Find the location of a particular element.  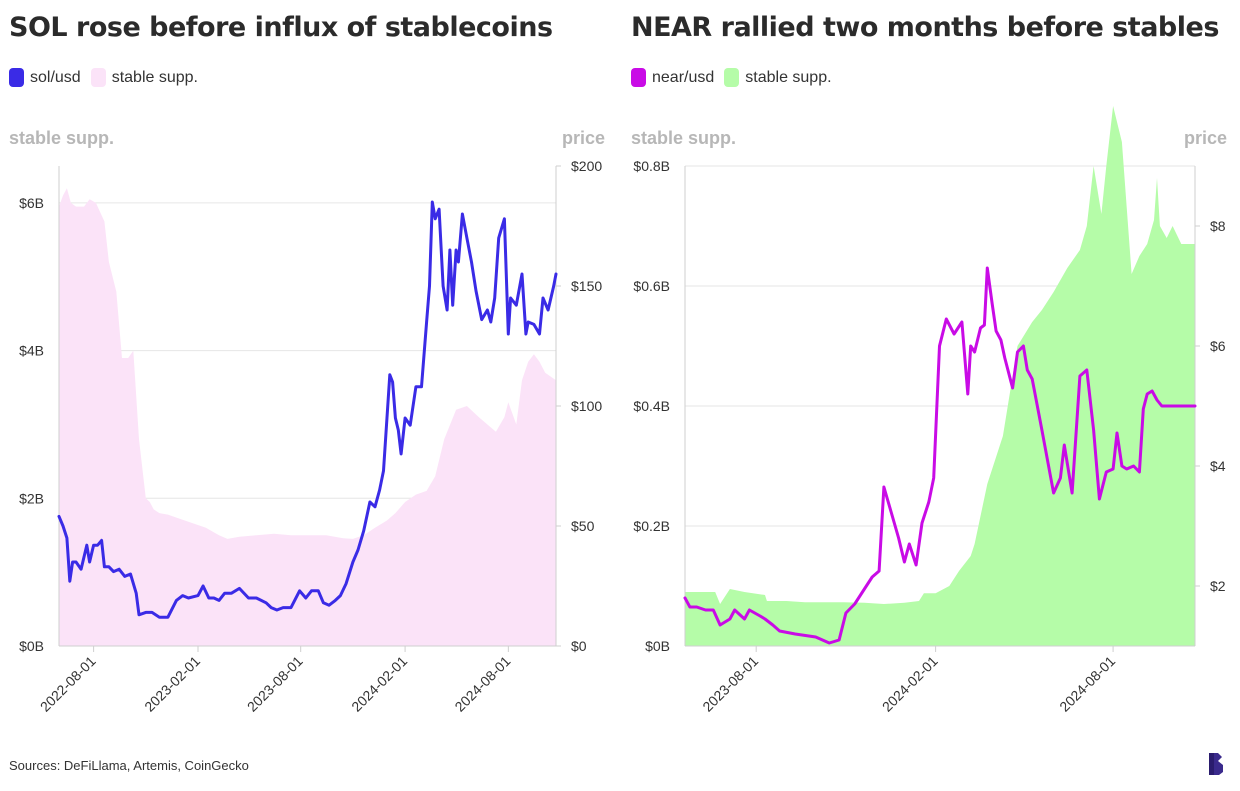

near-x-tick-label: 2024-02-01 is located at coordinates (910, 684).